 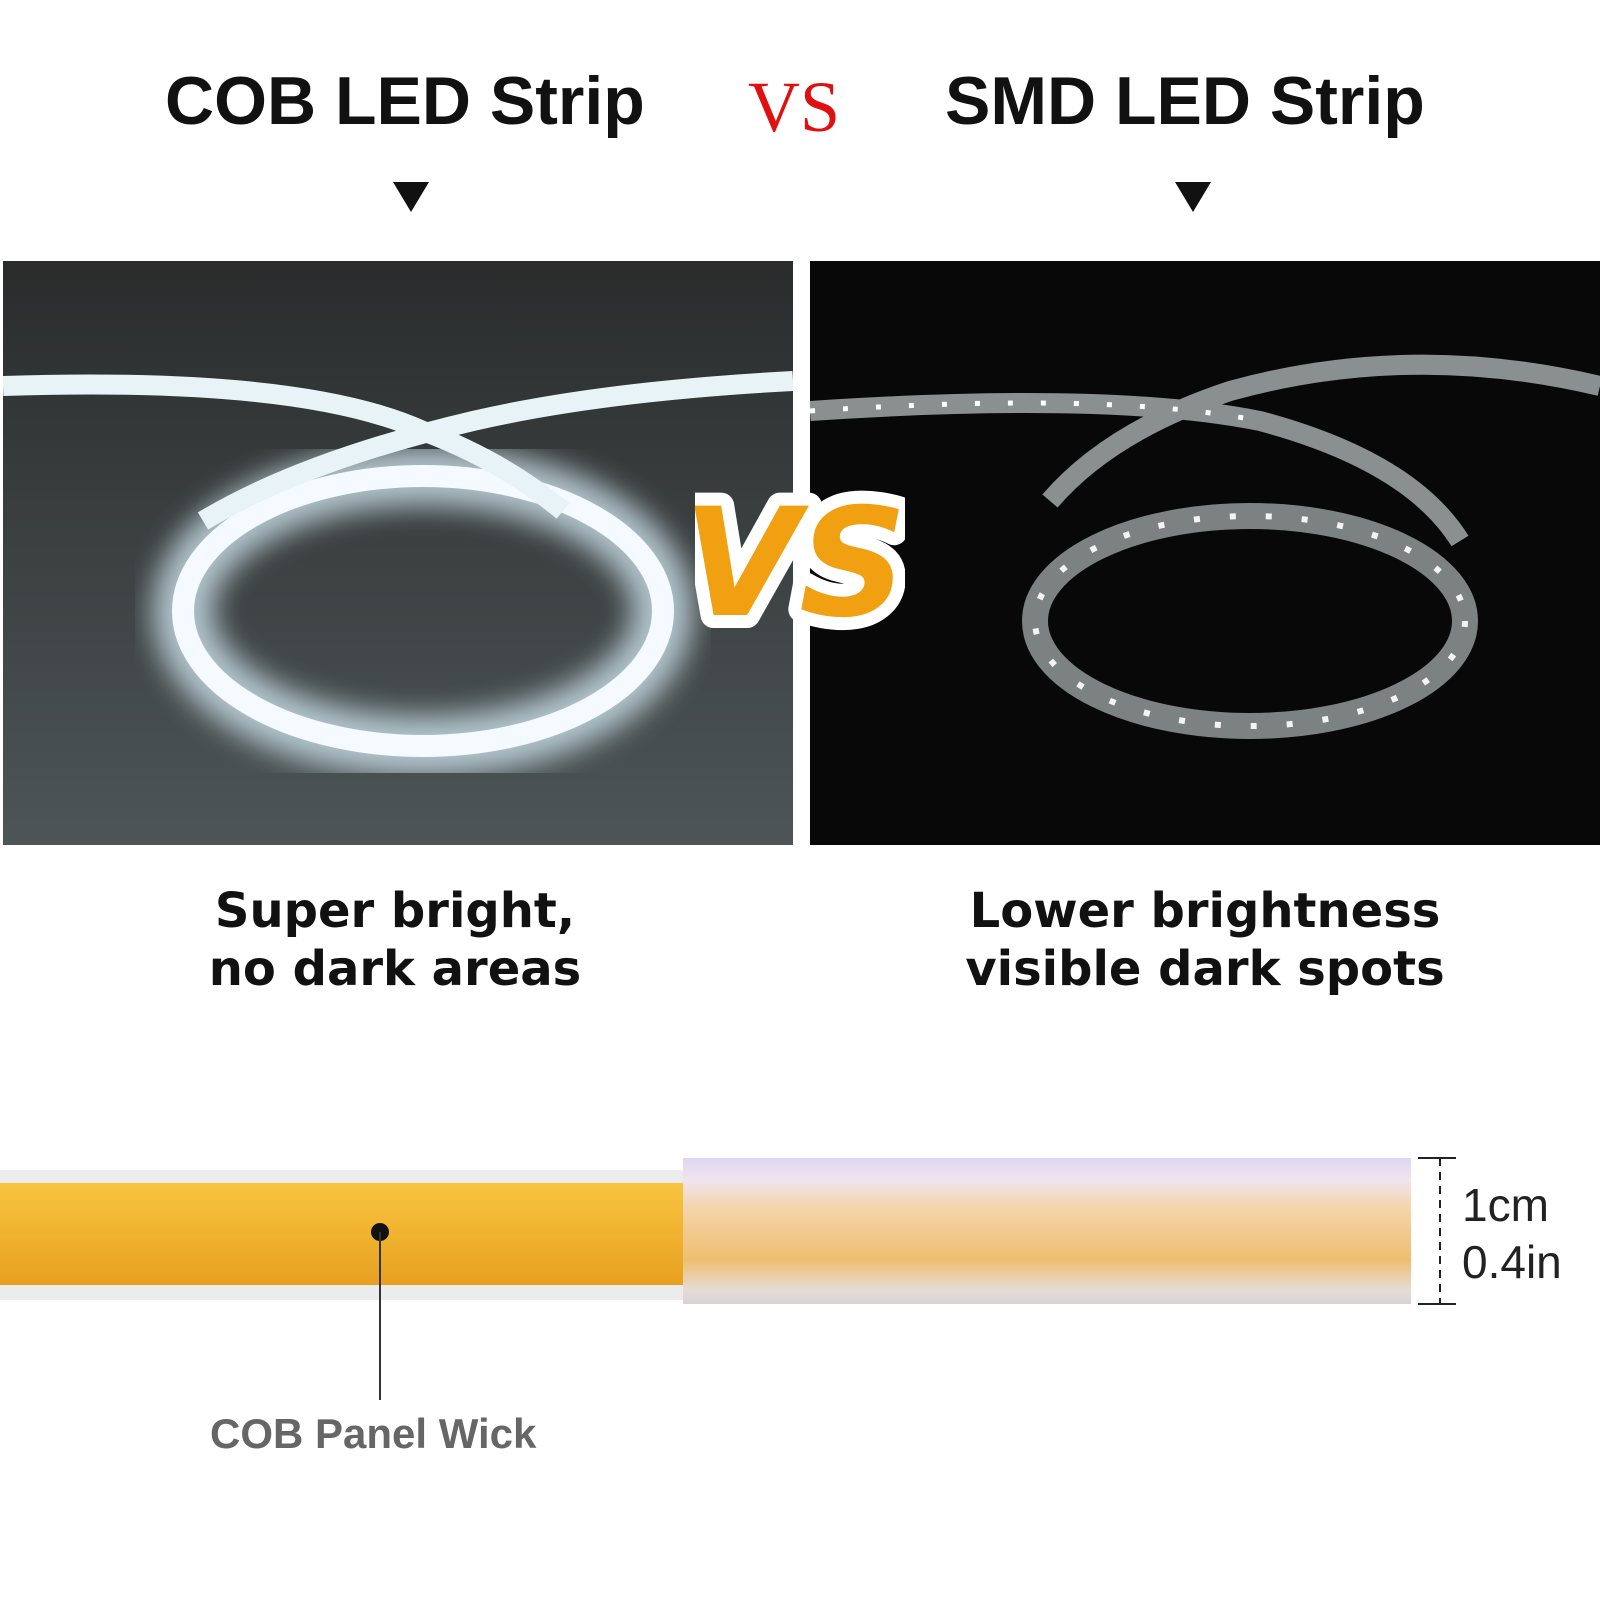 I want to click on cob-caption-line1: Super bright,, so click(x=395, y=911).